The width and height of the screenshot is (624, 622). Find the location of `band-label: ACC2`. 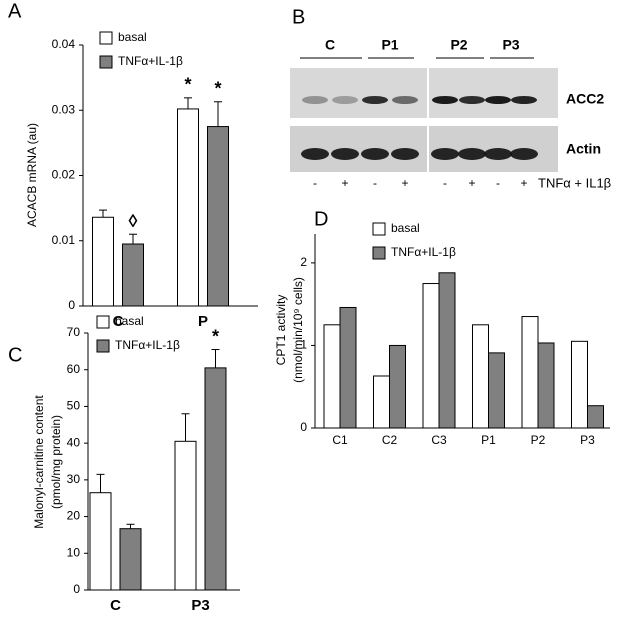

band-label: ACC2 is located at coordinates (585, 99).